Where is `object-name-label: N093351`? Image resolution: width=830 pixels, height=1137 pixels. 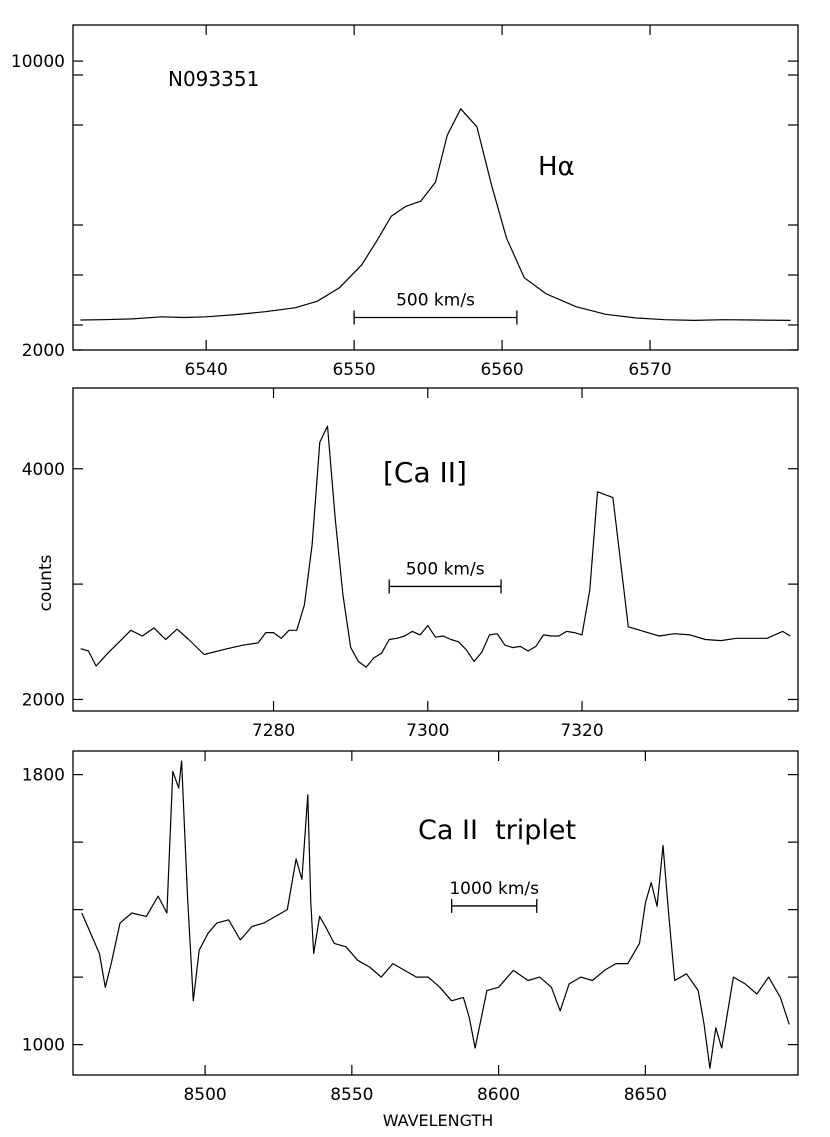 object-name-label: N093351 is located at coordinates (213, 79).